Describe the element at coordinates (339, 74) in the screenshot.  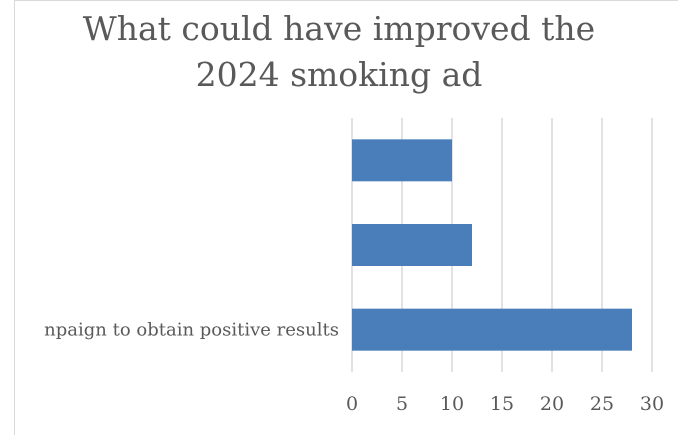
I see `chart-title-line-2: 2024 smoking ad` at that location.